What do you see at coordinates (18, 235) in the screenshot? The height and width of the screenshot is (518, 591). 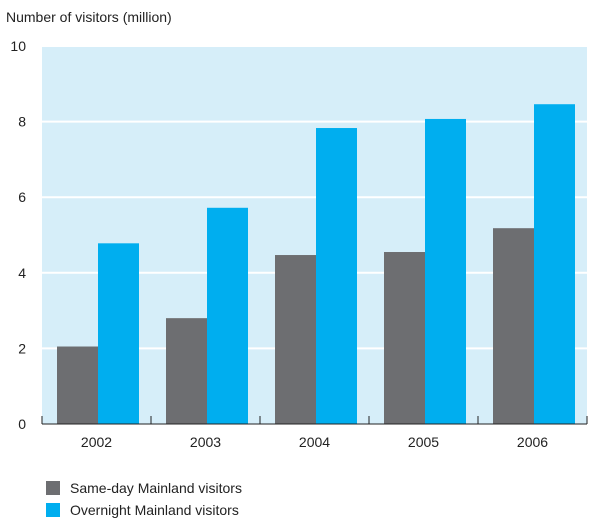 I see `y-tick-labels: 0 2 4 6 8 10` at bounding box center [18, 235].